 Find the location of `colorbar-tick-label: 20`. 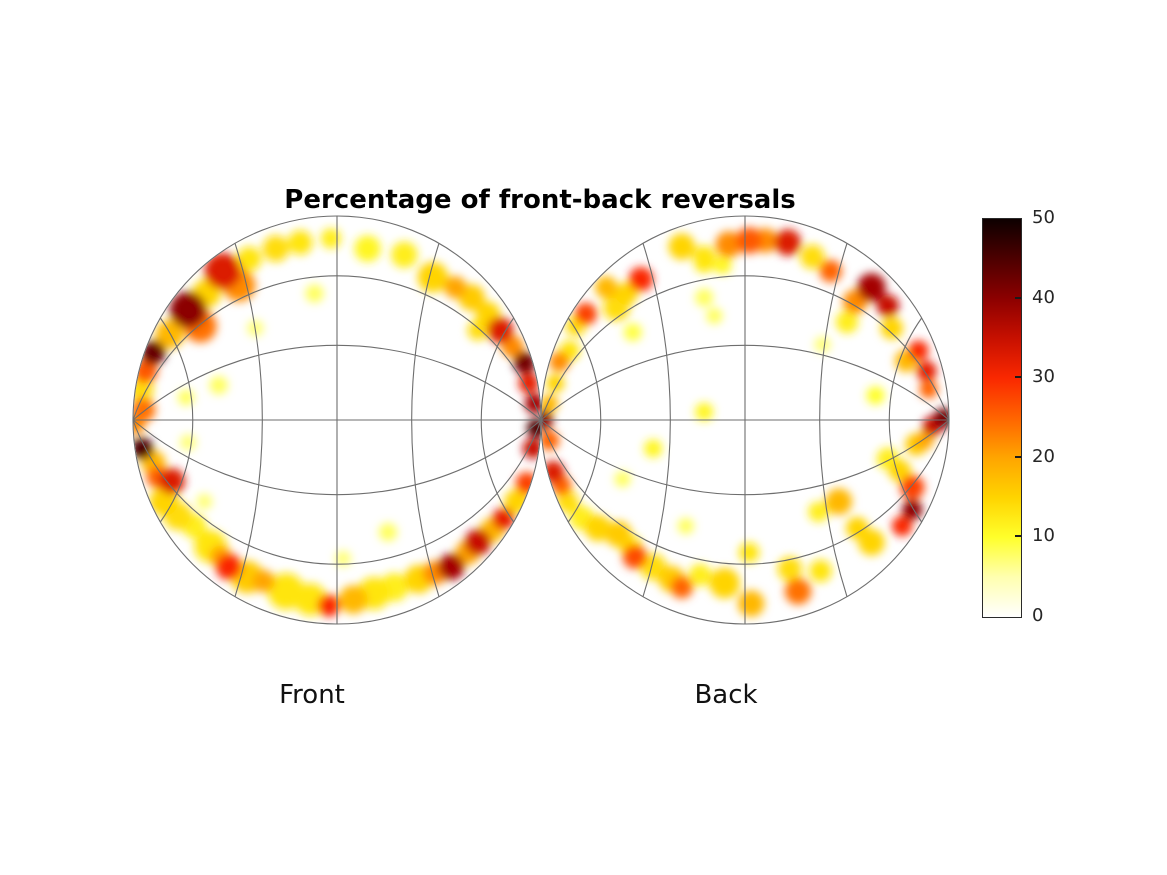

colorbar-tick-label: 20 is located at coordinates (1043, 456).